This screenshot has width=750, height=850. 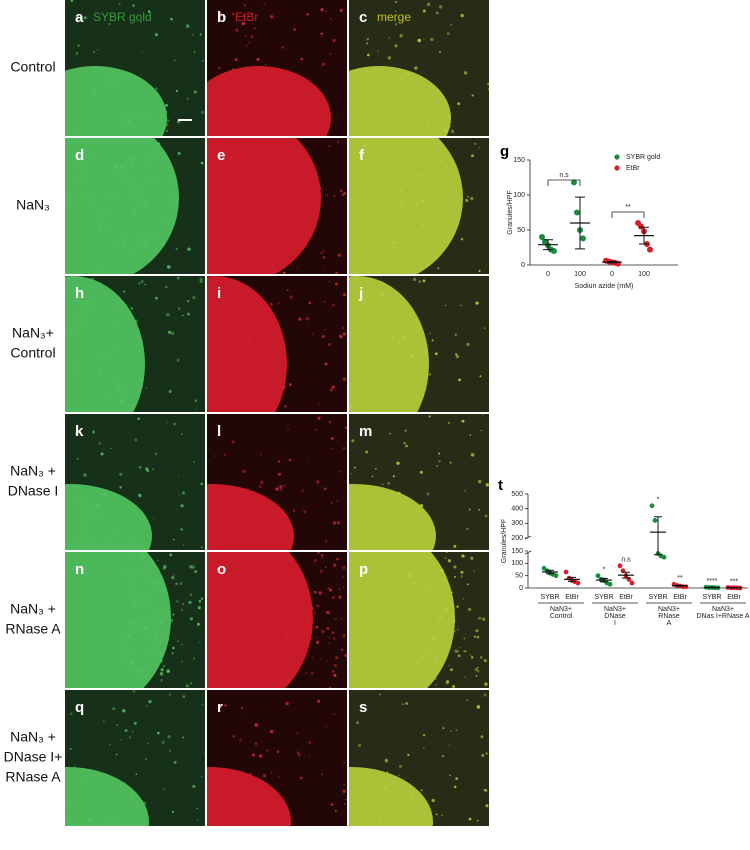 I want to click on row-label: NaN₃ +, so click(x=33, y=471).